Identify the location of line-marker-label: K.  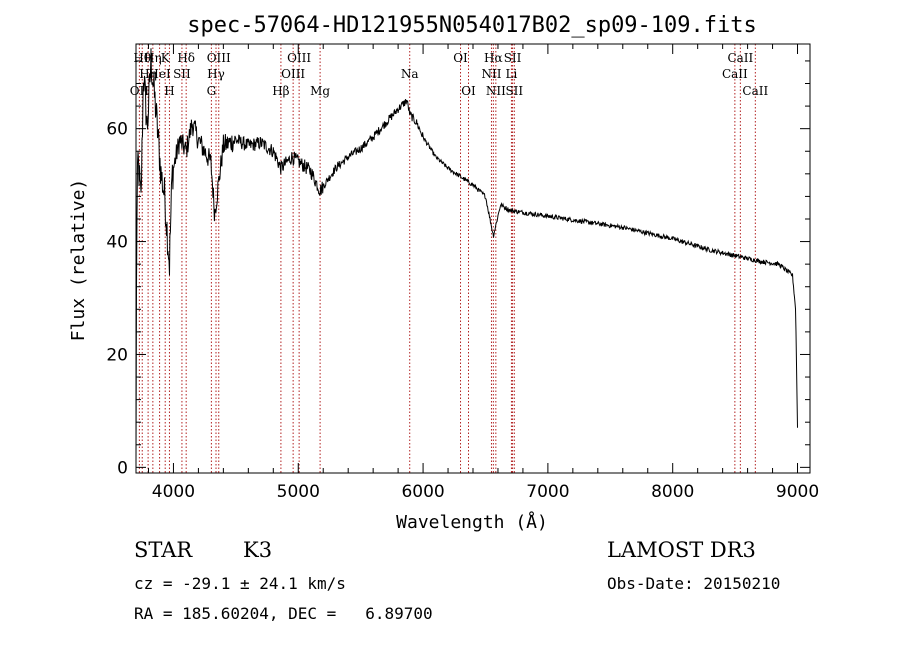
(166, 58).